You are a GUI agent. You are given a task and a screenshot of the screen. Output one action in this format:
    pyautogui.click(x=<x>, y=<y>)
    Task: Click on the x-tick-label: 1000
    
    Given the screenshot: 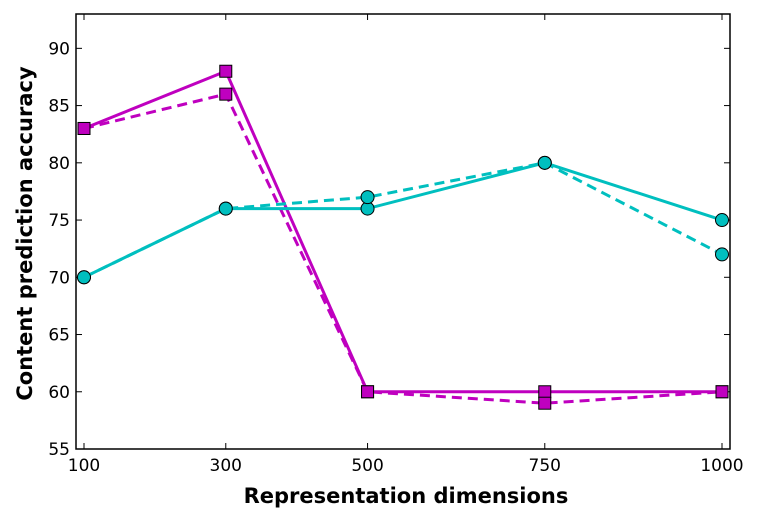 What is the action you would take?
    pyautogui.click(x=721, y=466)
    